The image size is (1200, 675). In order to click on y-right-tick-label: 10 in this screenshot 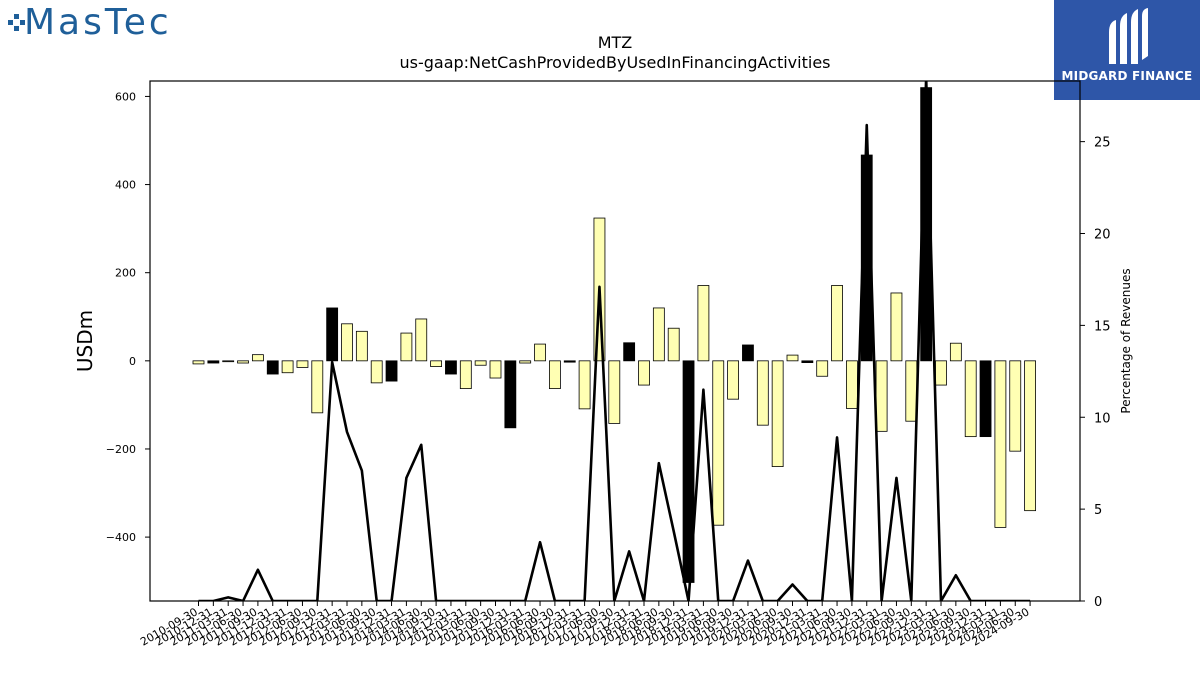, I will do `click(1102, 418)`.